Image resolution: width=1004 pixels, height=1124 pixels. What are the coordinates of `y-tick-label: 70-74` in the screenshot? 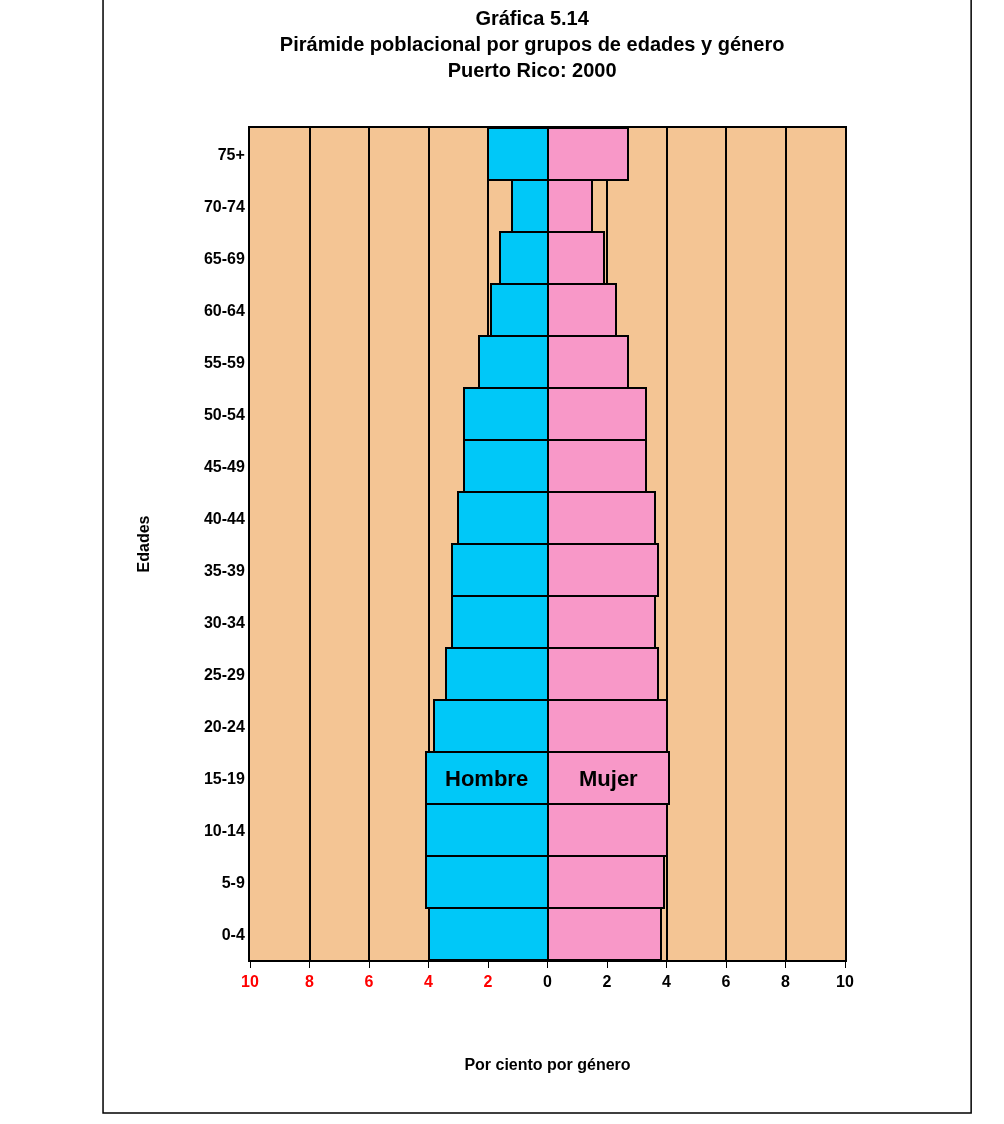 It's located at (224, 206).